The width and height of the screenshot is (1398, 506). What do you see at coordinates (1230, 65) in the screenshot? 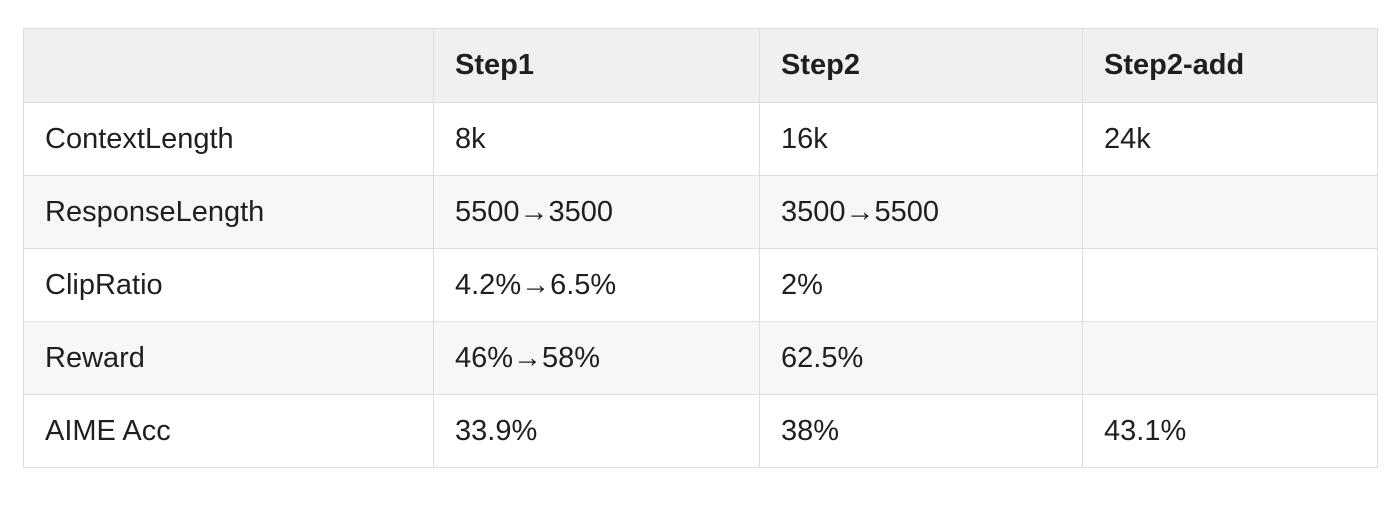
I see `column-header-step2-add: Step2-add` at bounding box center [1230, 65].